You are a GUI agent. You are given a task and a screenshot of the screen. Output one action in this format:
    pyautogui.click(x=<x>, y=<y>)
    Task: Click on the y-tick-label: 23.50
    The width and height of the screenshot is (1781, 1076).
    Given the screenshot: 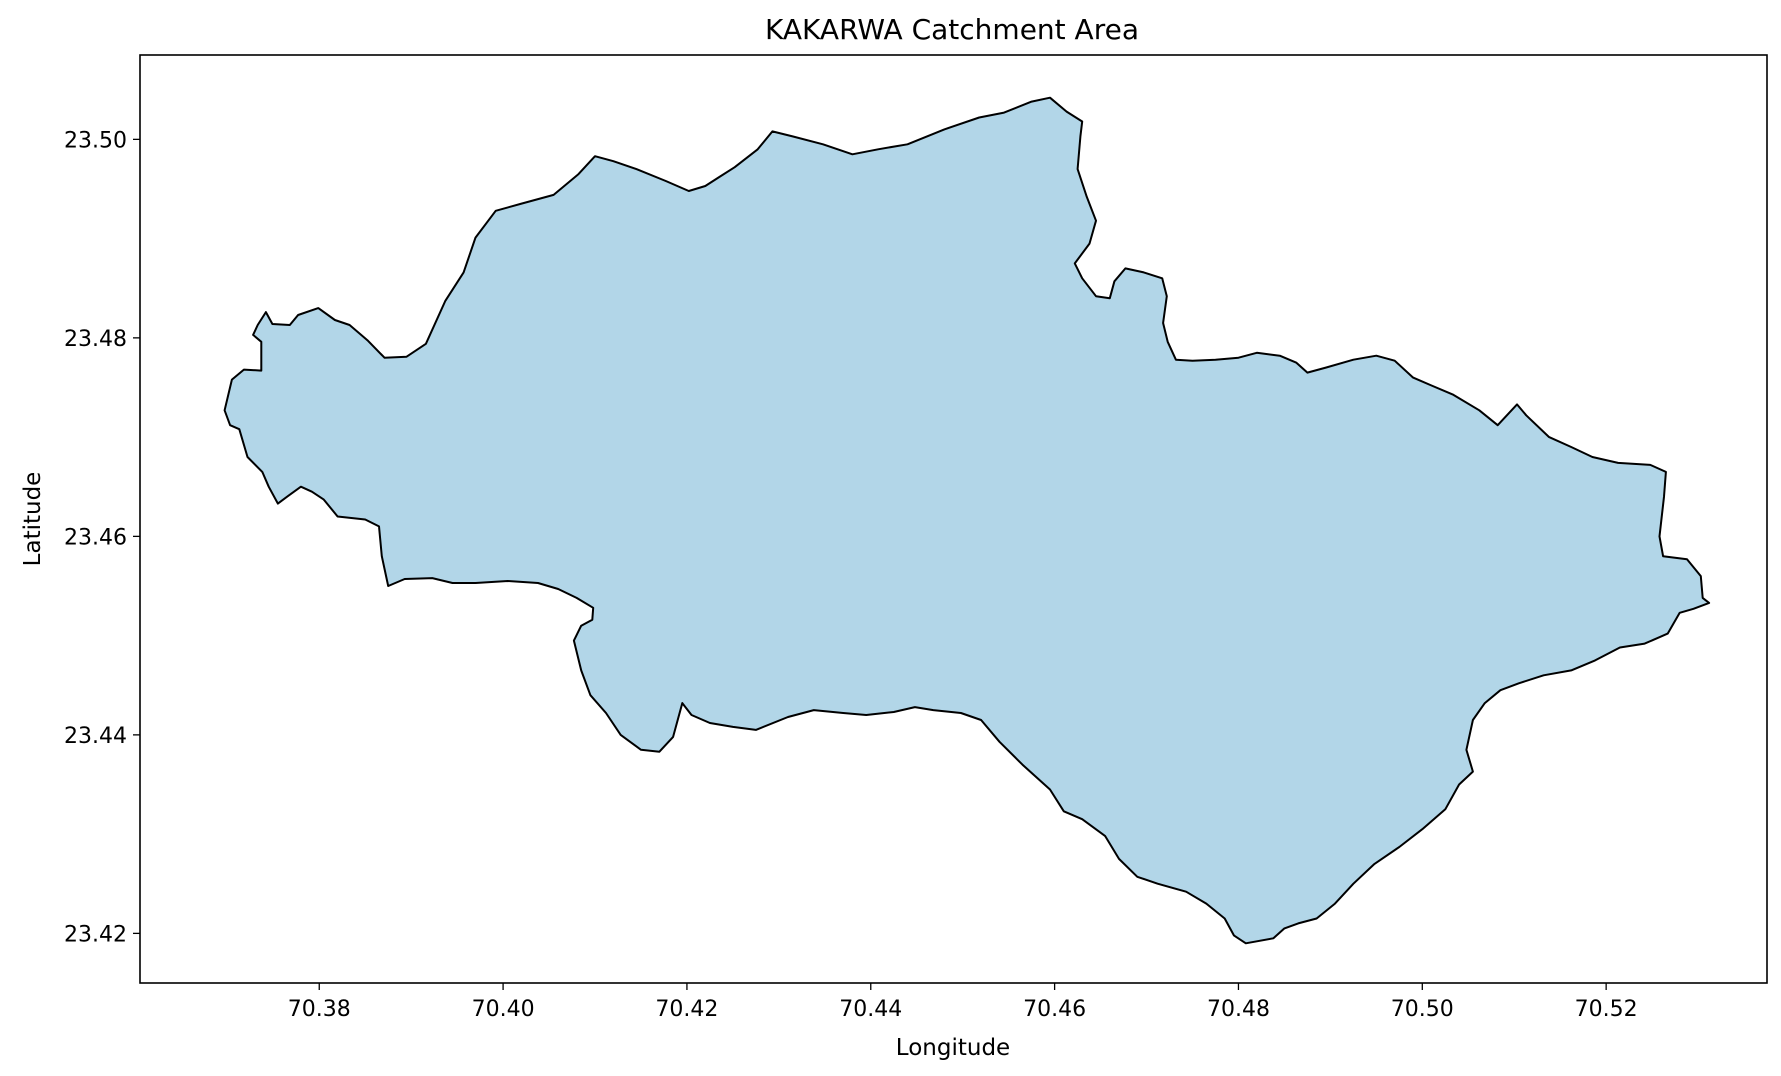 What is the action you would take?
    pyautogui.click(x=95, y=140)
    